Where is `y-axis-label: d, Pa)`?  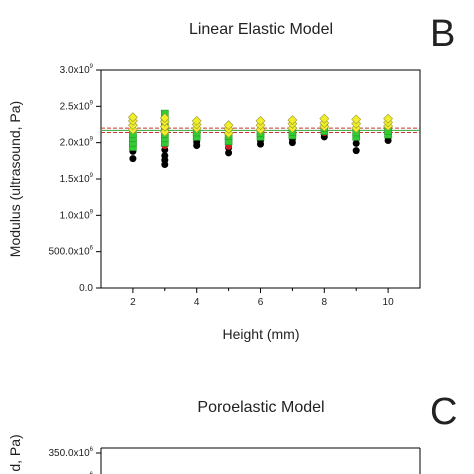 y-axis-label: d, Pa) is located at coordinates (15, 452).